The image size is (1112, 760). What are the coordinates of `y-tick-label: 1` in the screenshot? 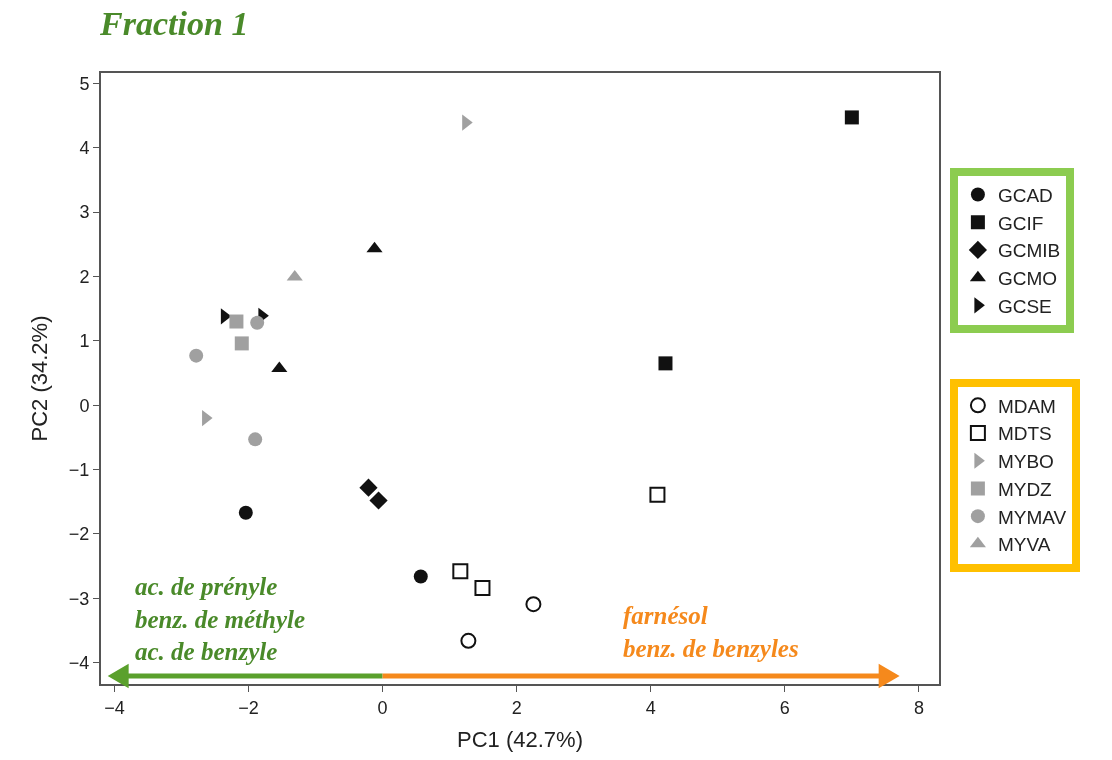 It's located at (84, 341).